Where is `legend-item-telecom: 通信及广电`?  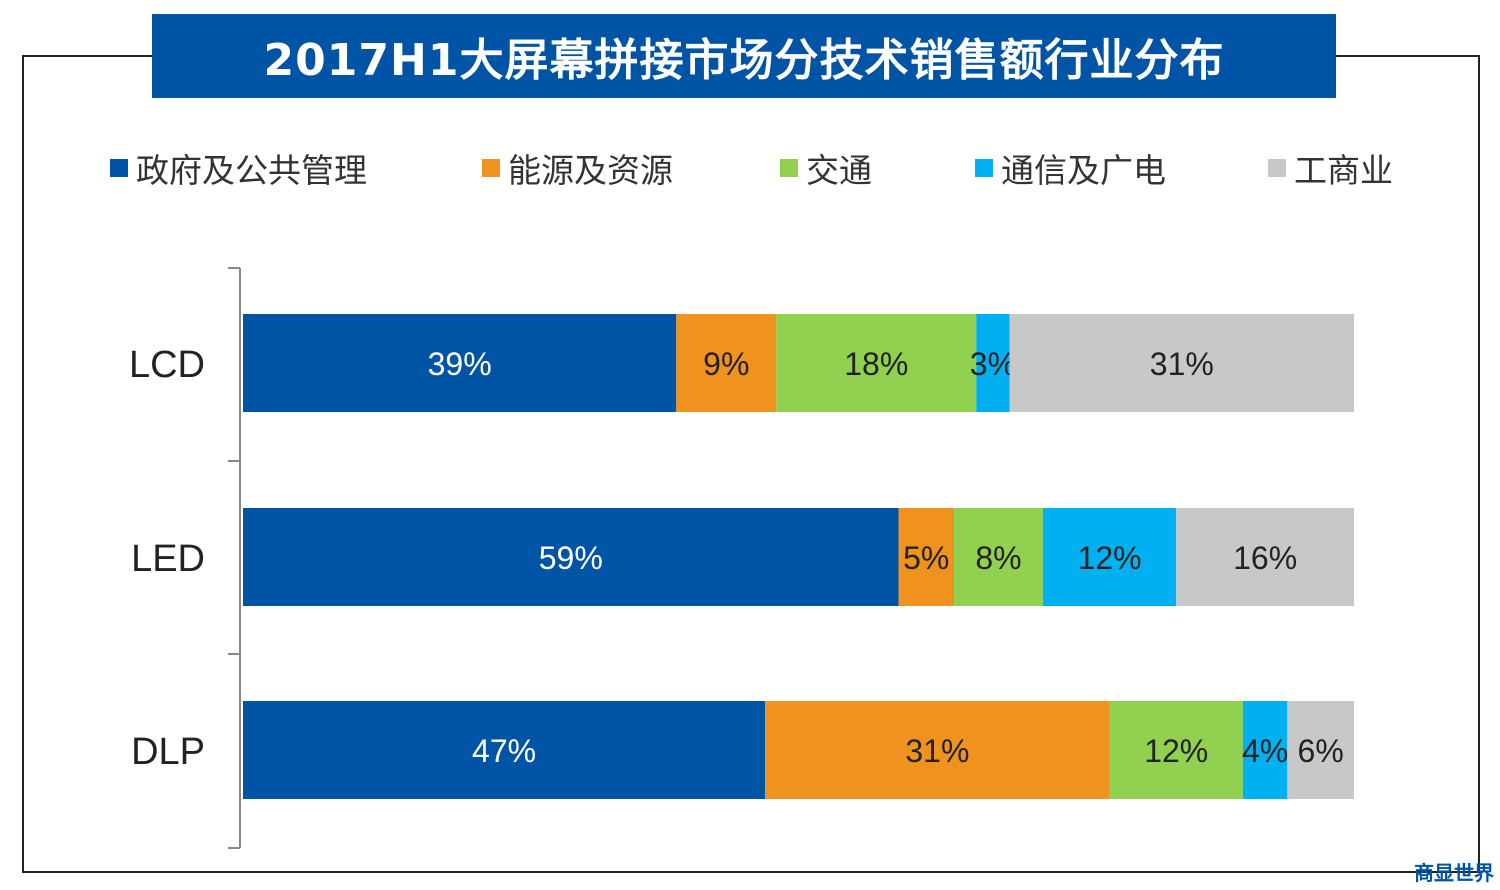
legend-item-telecom: 通信及广电 is located at coordinates (1070, 169).